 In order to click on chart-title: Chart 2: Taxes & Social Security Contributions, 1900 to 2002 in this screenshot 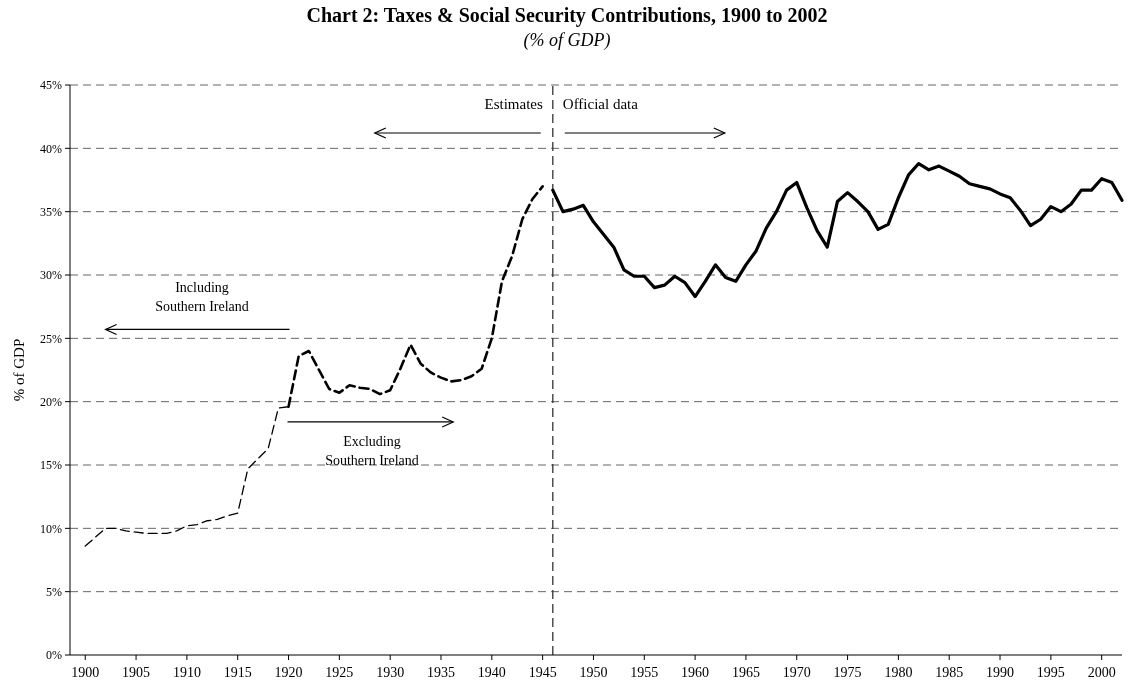, I will do `click(567, 15)`.